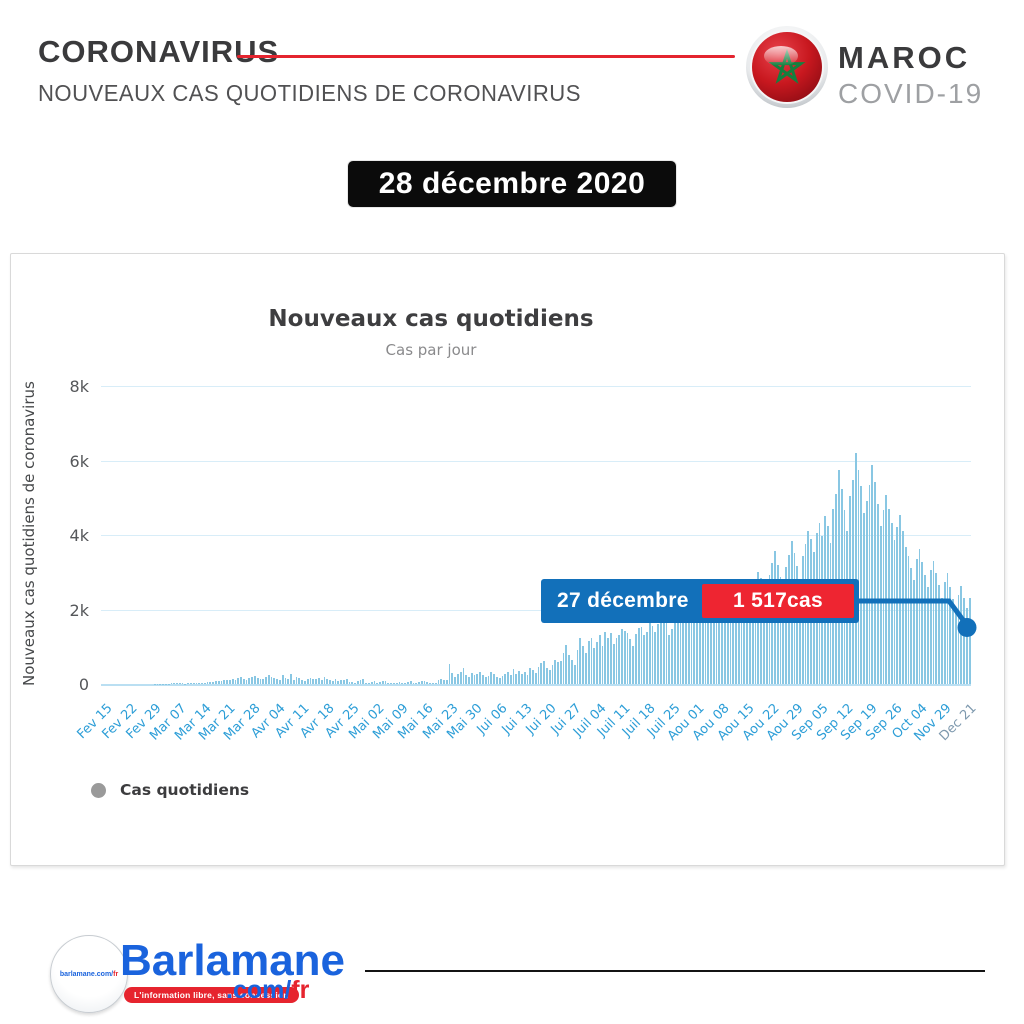  I want to click on barlamane-brand: Barlamane, so click(233, 960).